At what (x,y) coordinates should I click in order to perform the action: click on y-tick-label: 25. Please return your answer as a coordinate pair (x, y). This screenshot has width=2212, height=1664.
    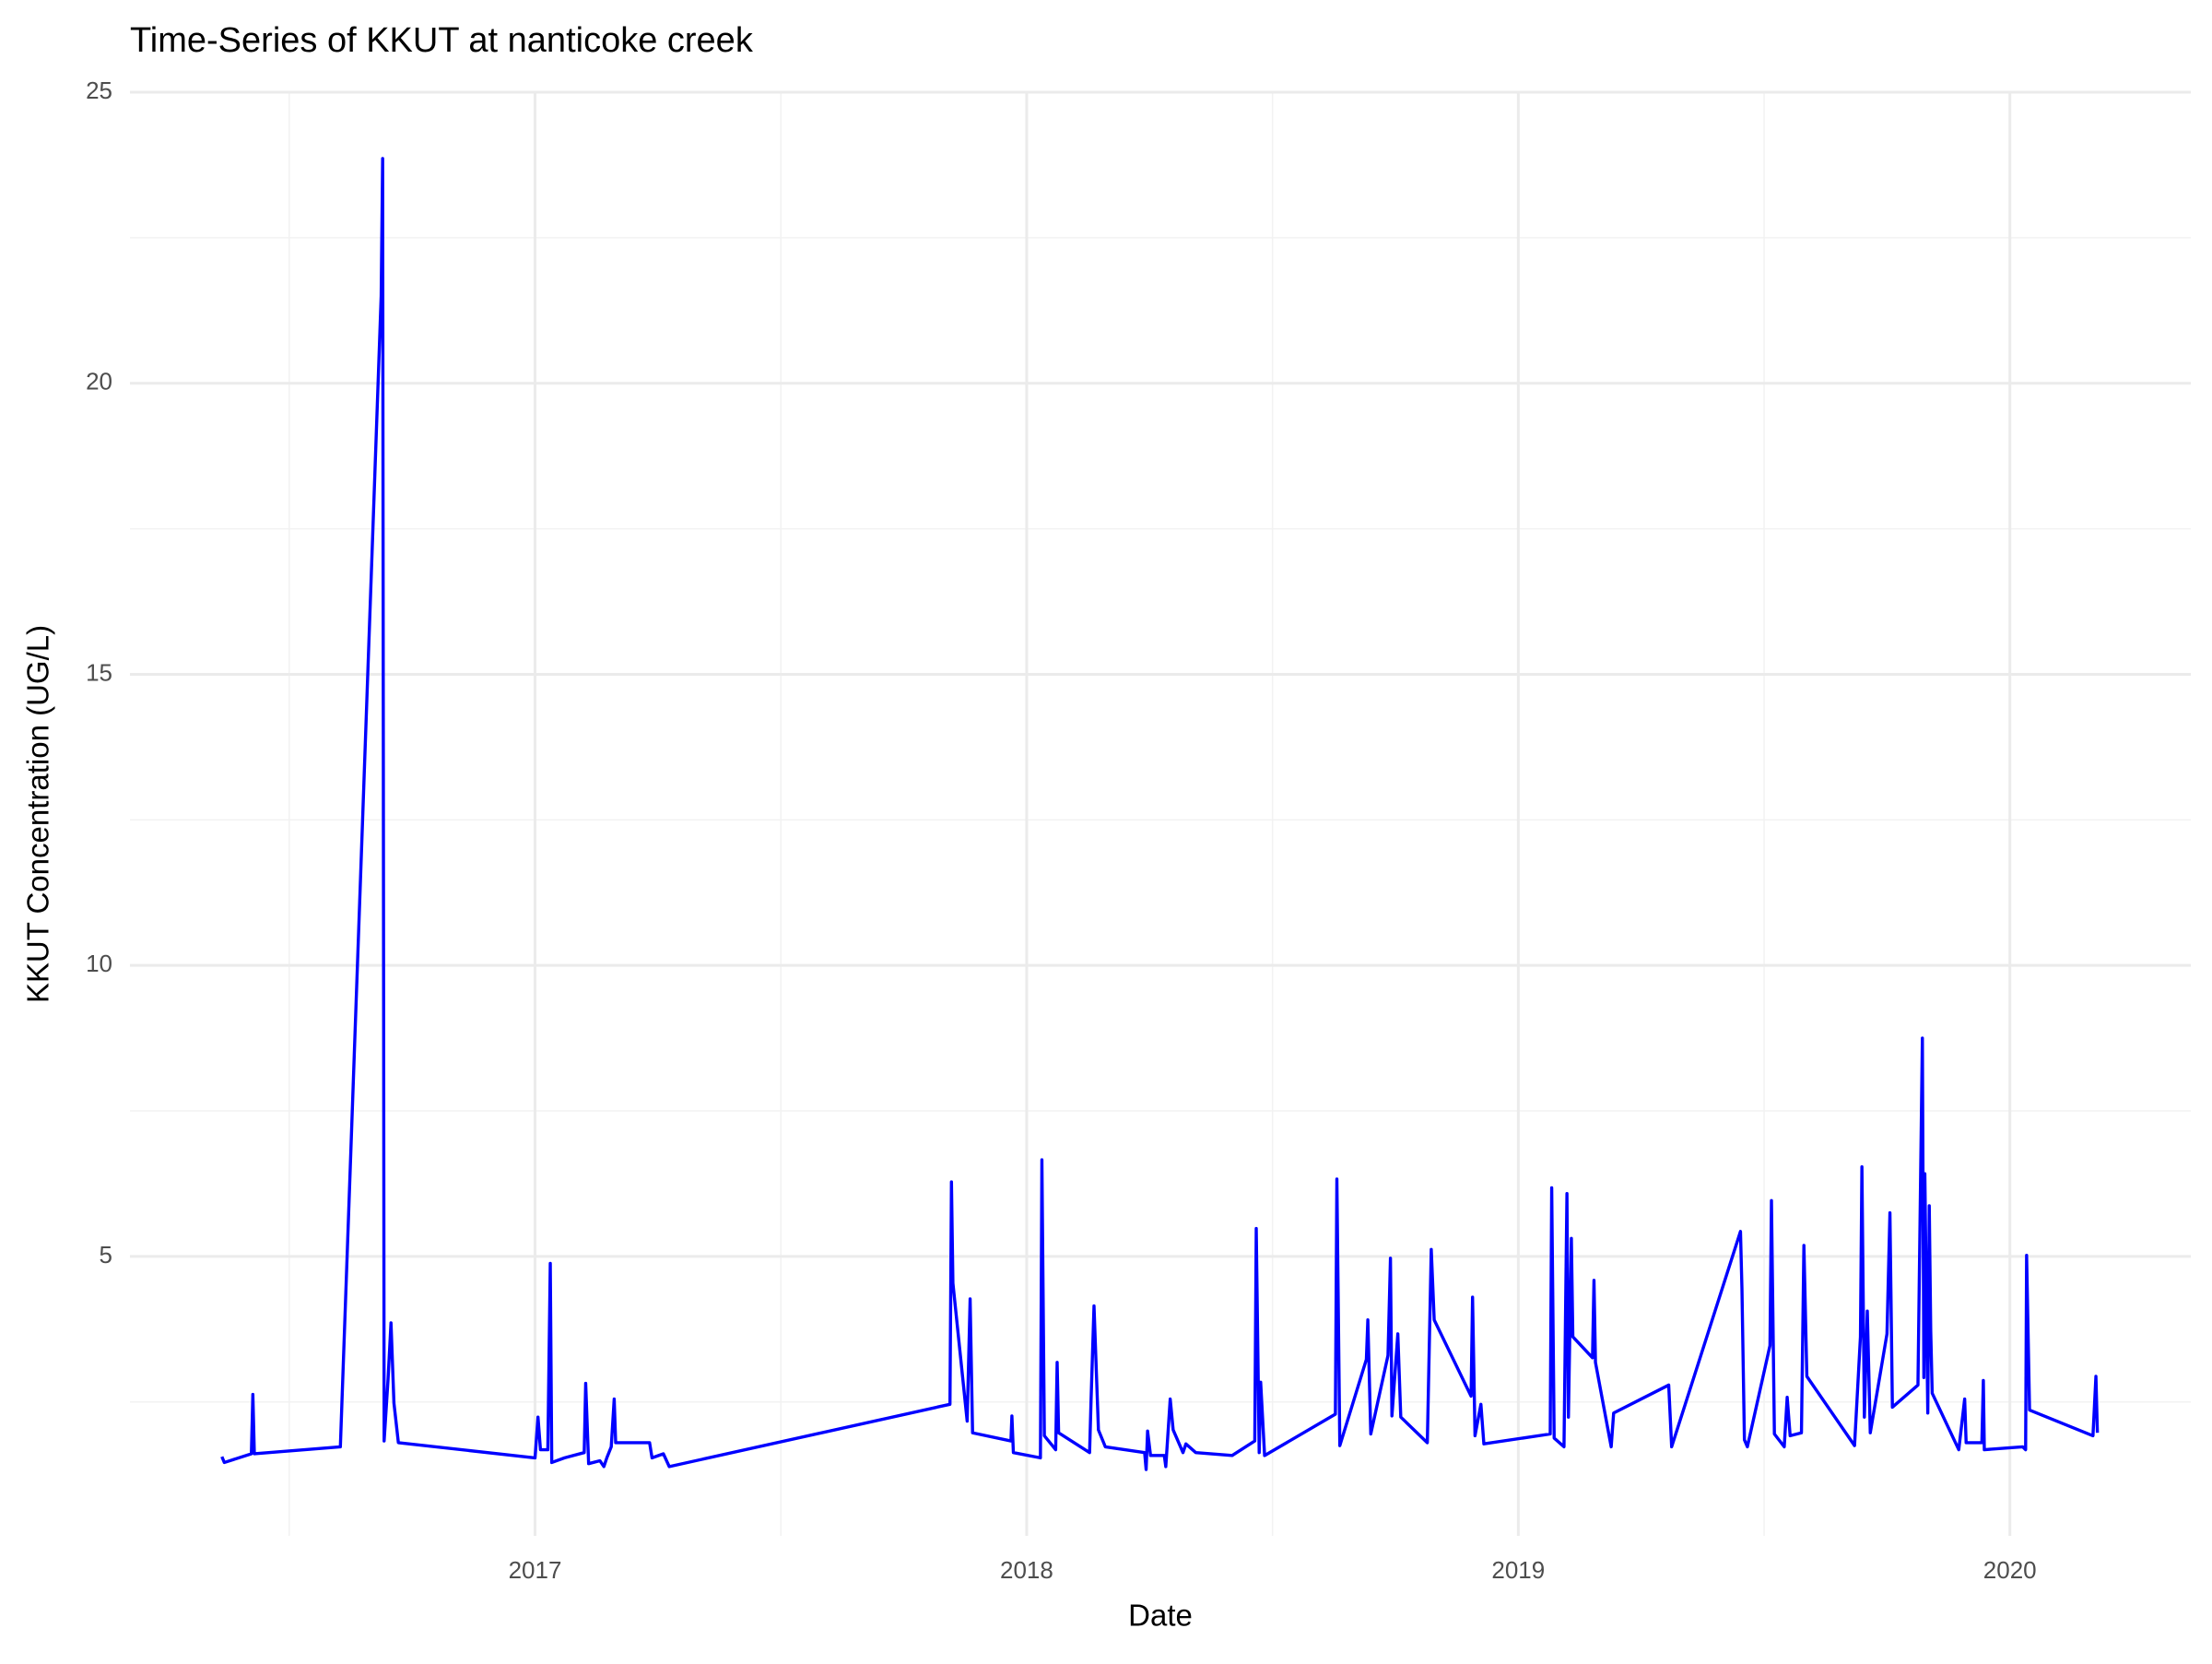
    Looking at the image, I should click on (99, 90).